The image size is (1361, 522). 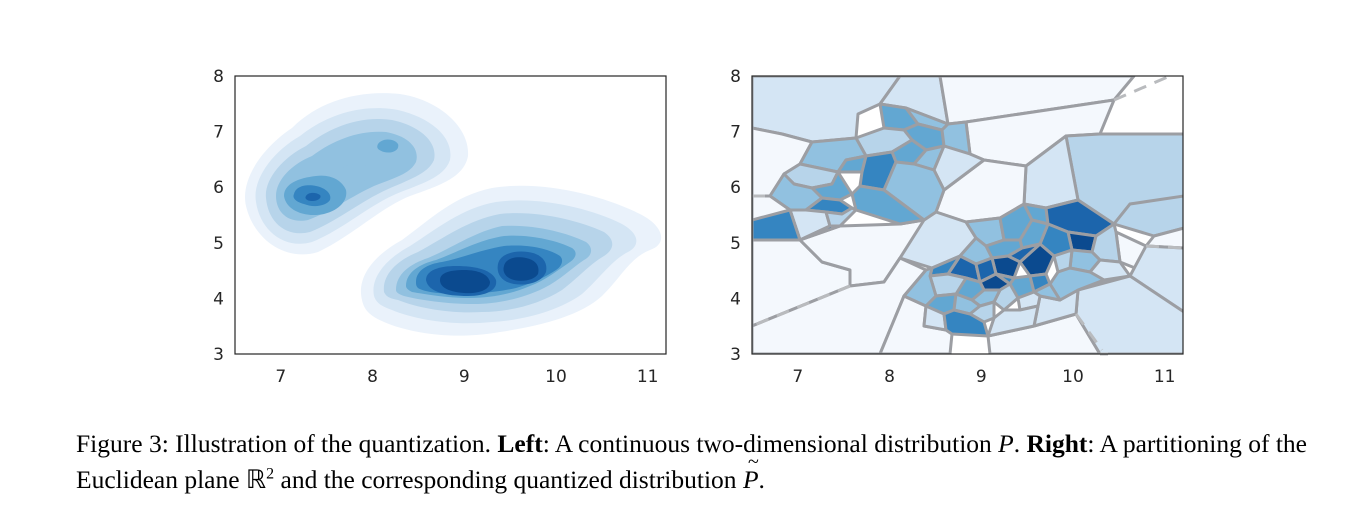 I want to click on contour-a-5c, so click(x=388, y=146).